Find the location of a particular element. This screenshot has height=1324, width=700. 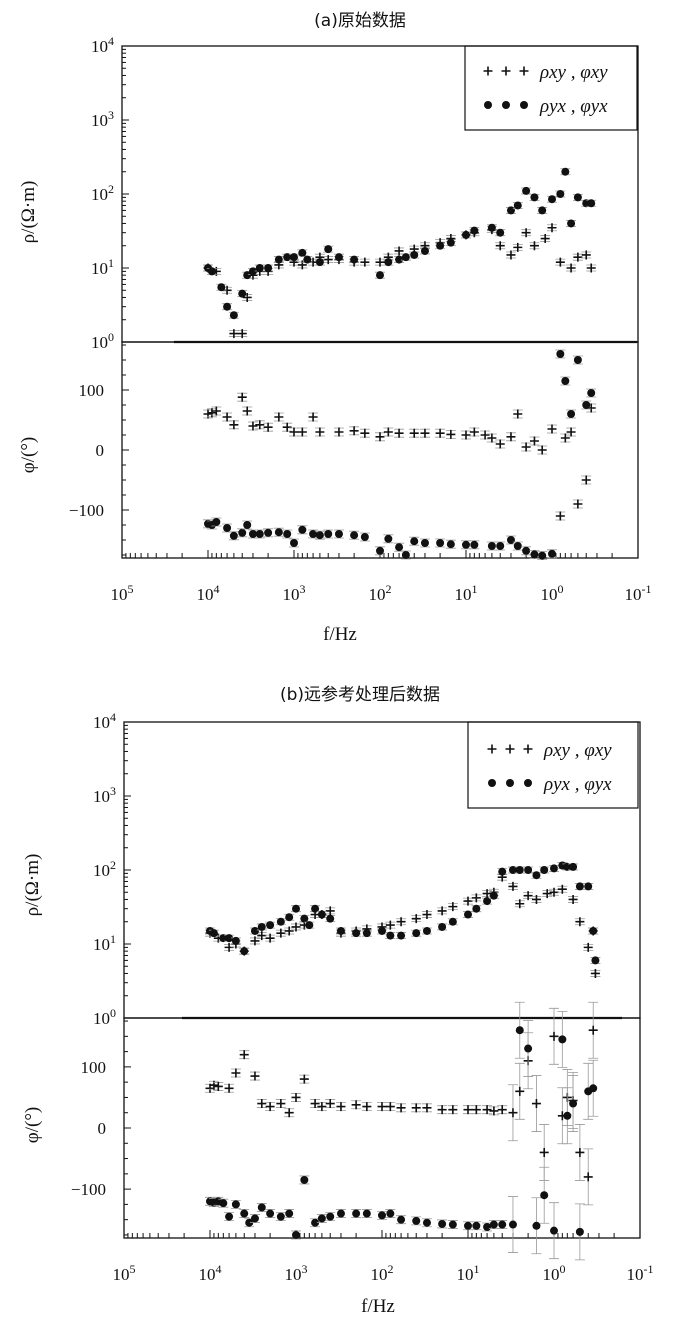

panel-a-xlabel: f/Hz is located at coordinates (340, 634).